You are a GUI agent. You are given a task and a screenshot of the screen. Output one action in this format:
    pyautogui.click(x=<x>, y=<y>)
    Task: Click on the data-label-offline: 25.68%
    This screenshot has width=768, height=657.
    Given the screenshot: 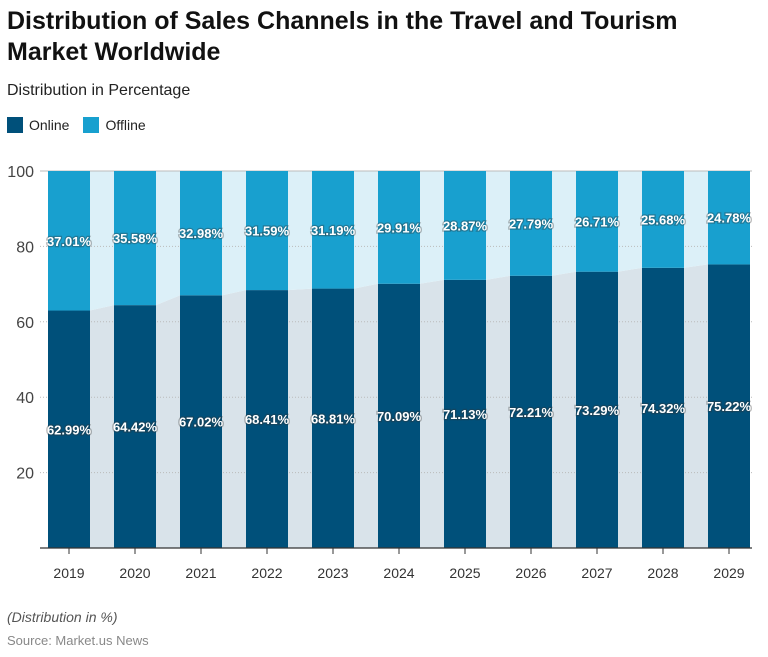 What is the action you would take?
    pyautogui.click(x=663, y=219)
    